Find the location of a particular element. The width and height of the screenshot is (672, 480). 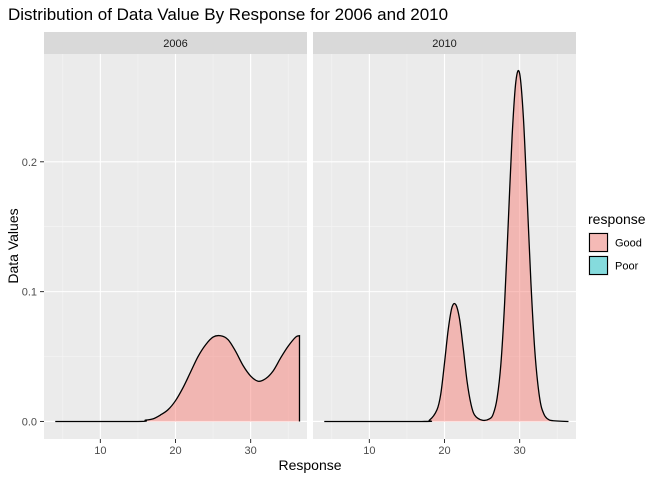

legend-swatch-good is located at coordinates (598, 242).